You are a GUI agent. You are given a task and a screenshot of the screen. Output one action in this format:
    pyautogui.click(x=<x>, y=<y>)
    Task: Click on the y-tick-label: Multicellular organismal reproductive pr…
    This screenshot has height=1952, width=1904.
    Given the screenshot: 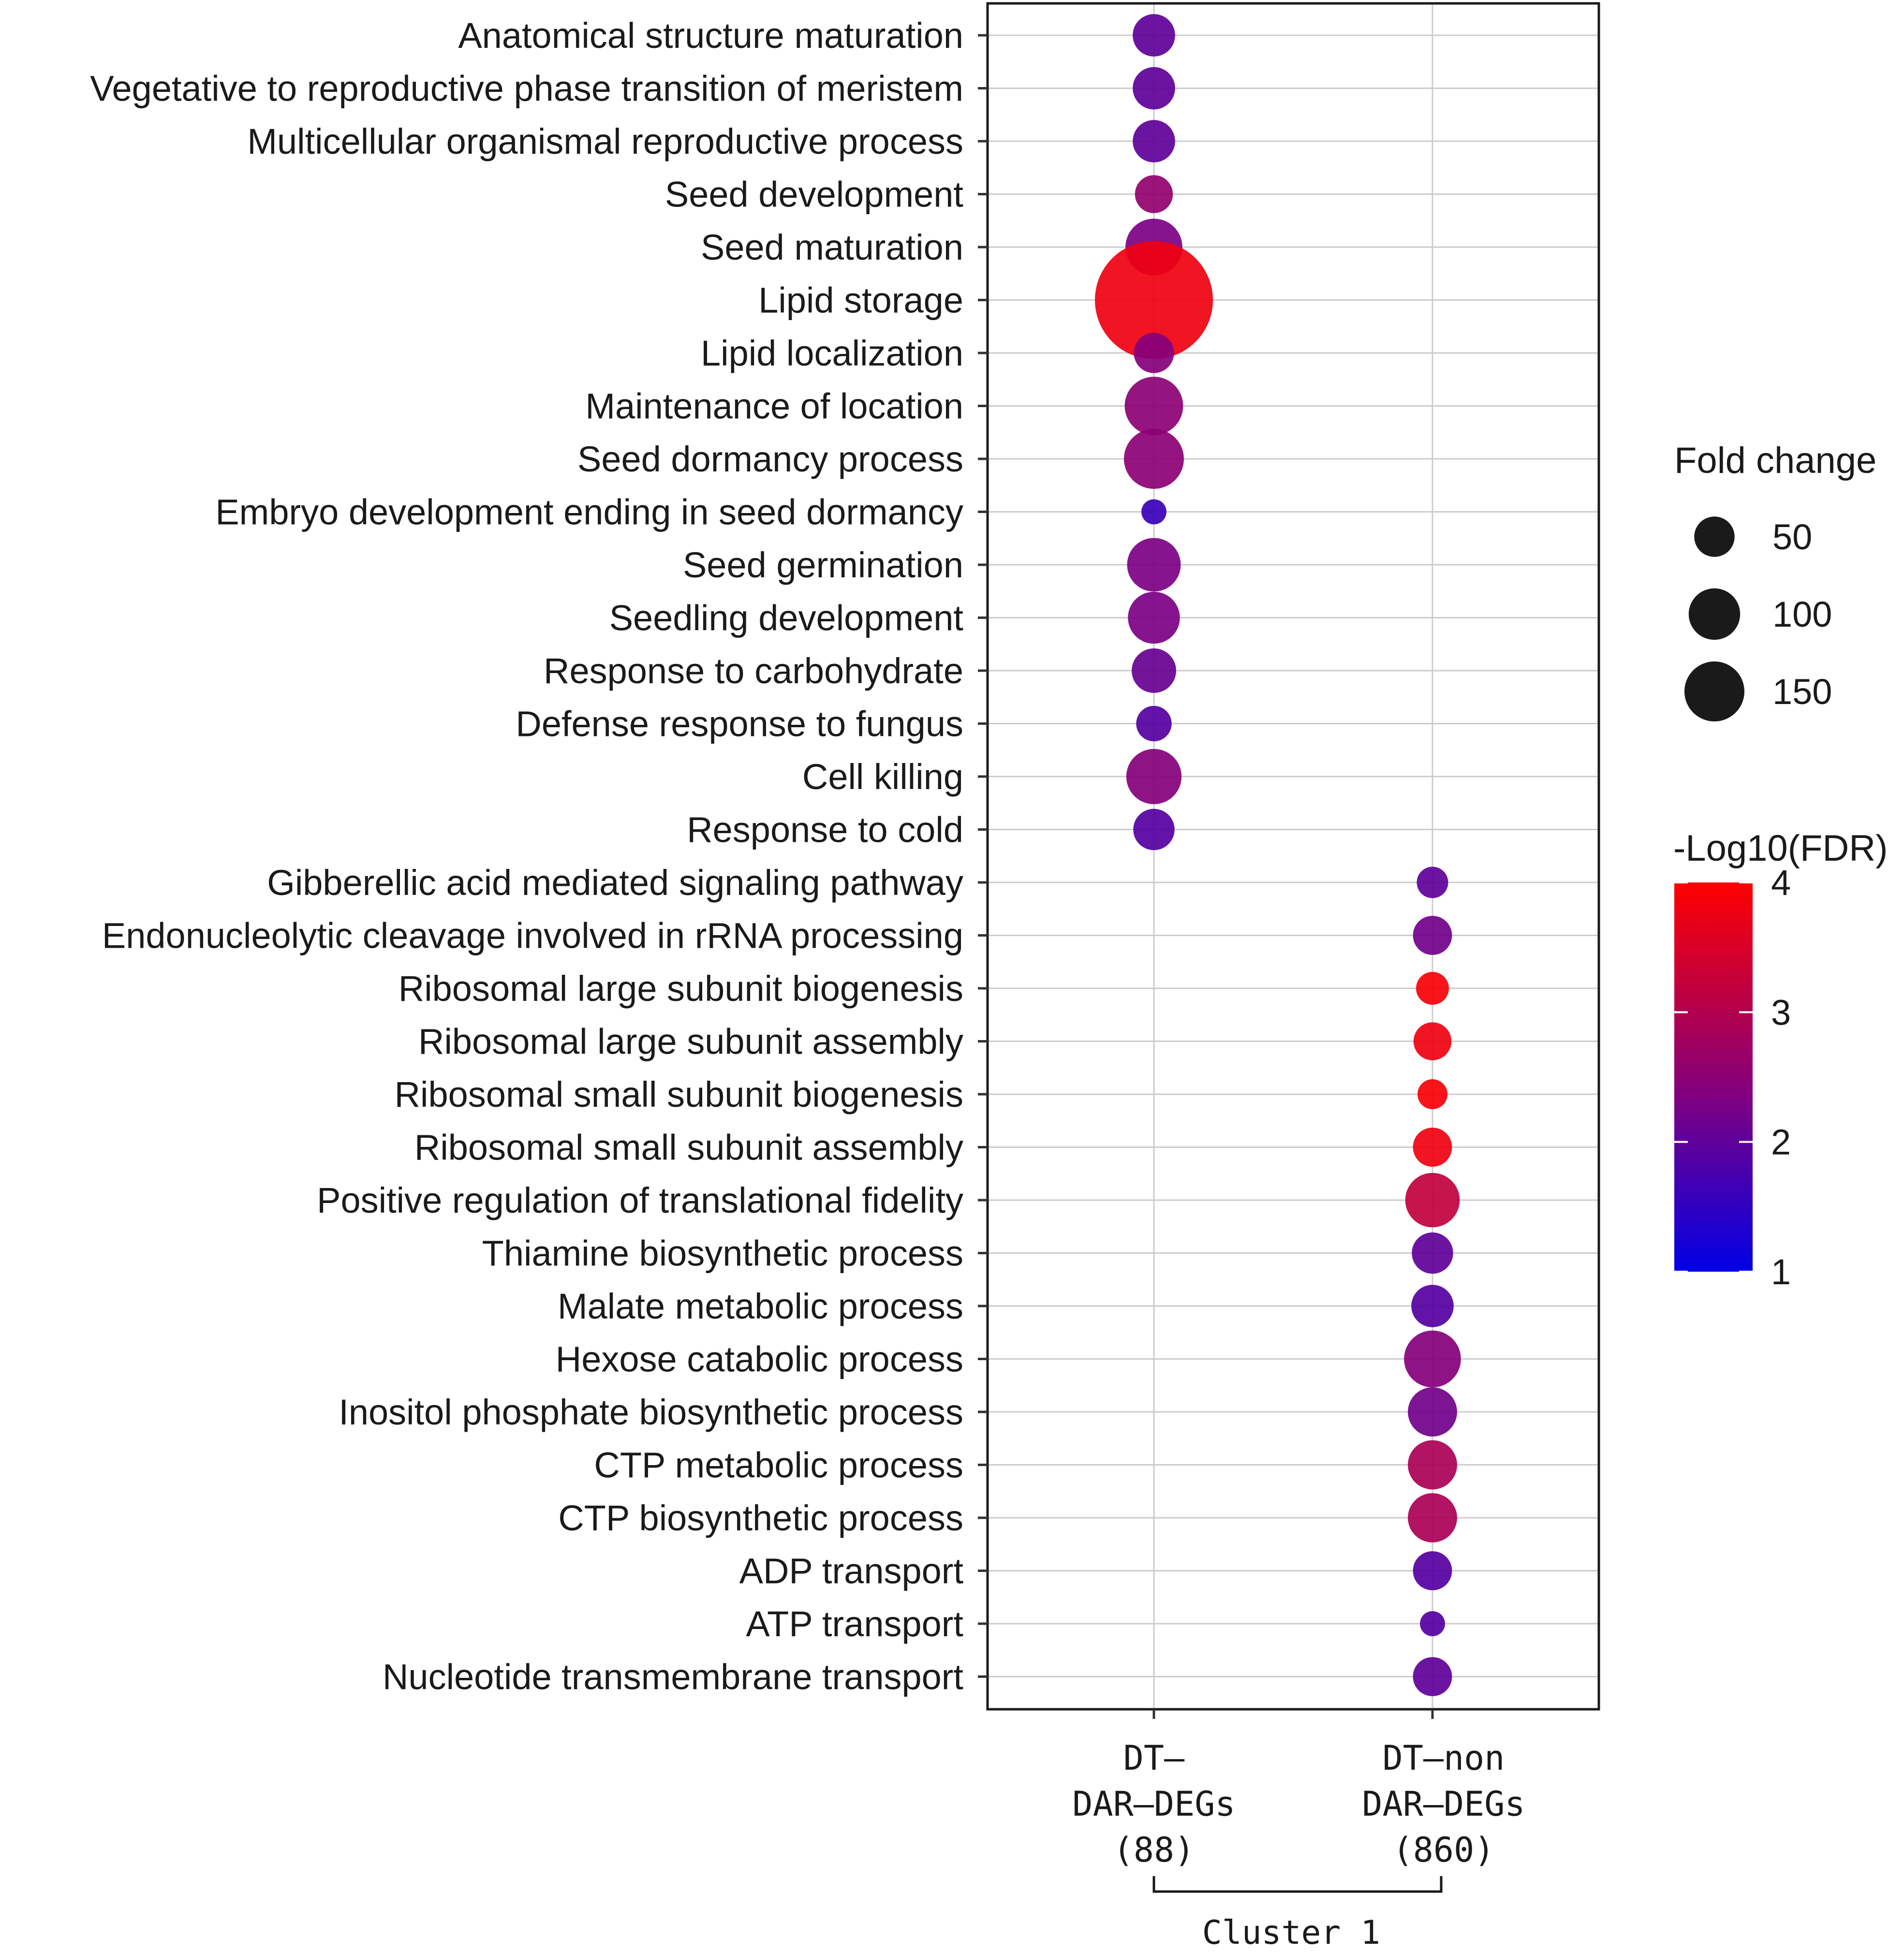 What is the action you would take?
    pyautogui.click(x=605, y=141)
    